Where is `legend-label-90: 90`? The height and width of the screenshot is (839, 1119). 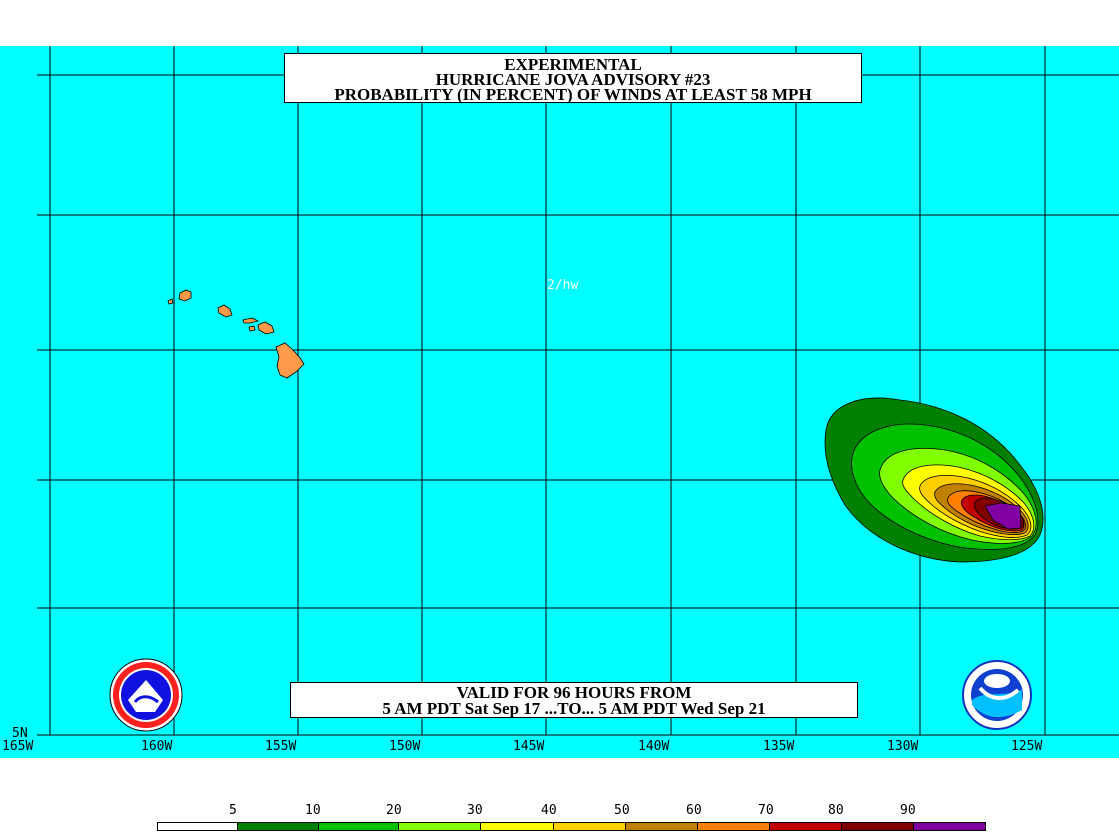
legend-label-90: 90 is located at coordinates (908, 810).